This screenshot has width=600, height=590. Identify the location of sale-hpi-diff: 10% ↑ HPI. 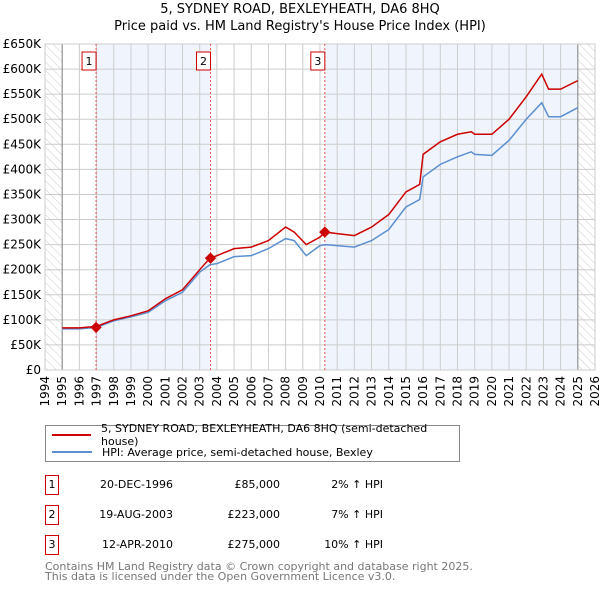
(353, 544).